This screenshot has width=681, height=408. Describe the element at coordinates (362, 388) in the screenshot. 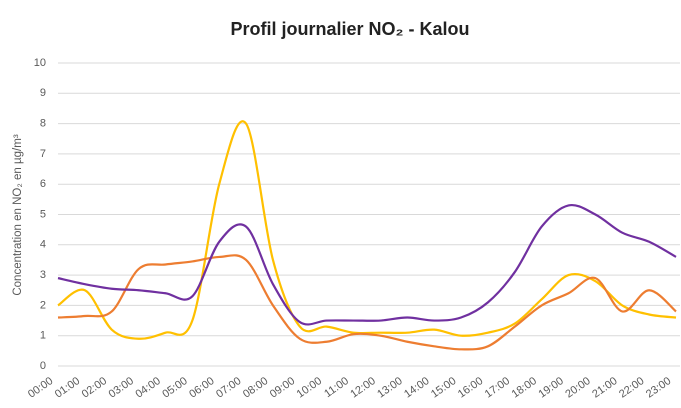

I see `x-tick-label: 12:00` at that location.